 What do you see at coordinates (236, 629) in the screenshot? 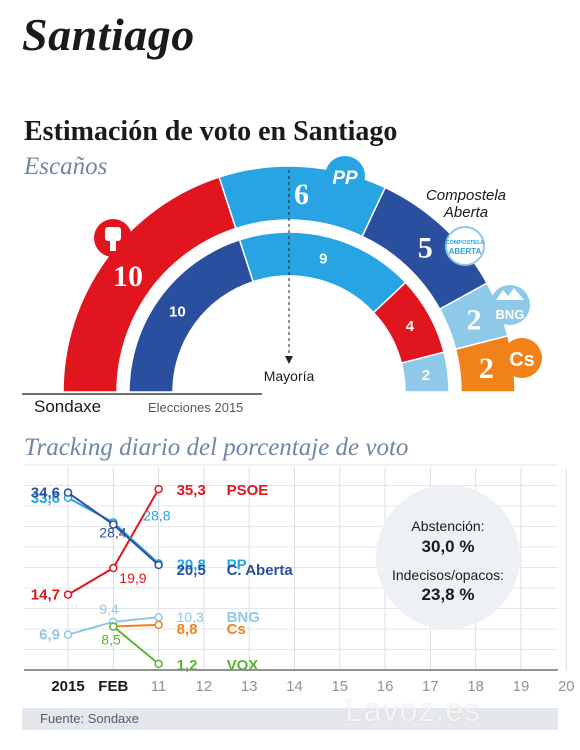
I see `series-name-cs: Cs` at bounding box center [236, 629].